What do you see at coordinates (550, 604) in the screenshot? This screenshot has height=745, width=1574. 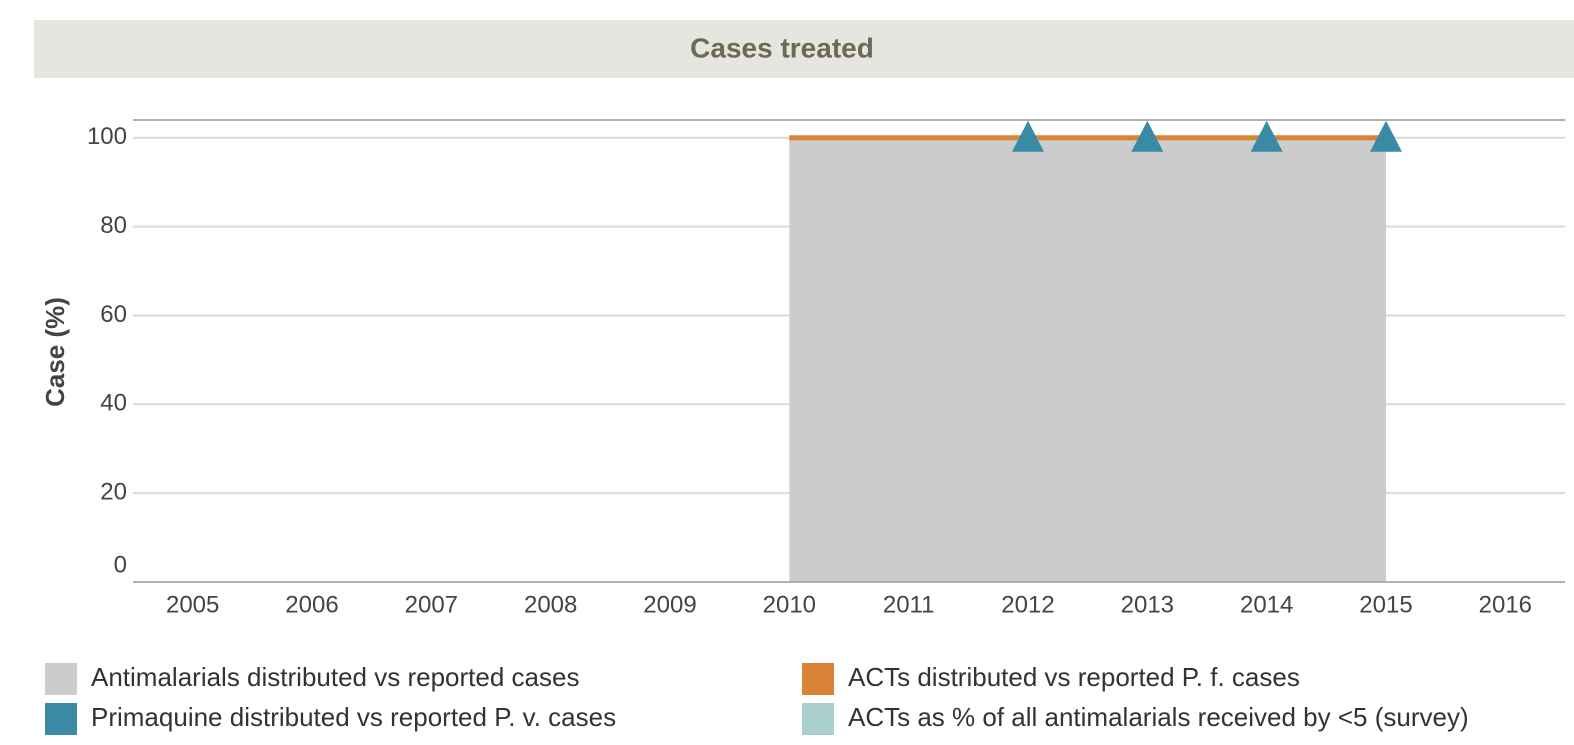 I see `x-tick-label: 2008` at bounding box center [550, 604].